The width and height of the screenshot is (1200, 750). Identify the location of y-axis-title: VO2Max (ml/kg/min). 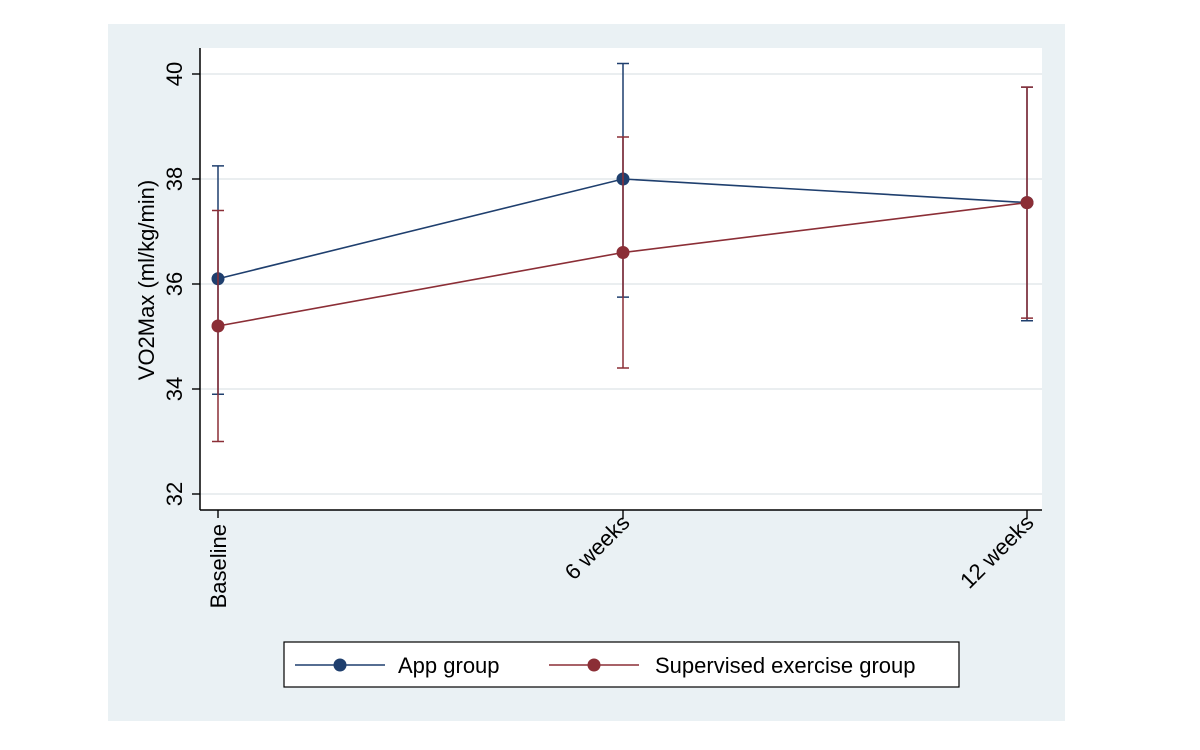
(146, 280).